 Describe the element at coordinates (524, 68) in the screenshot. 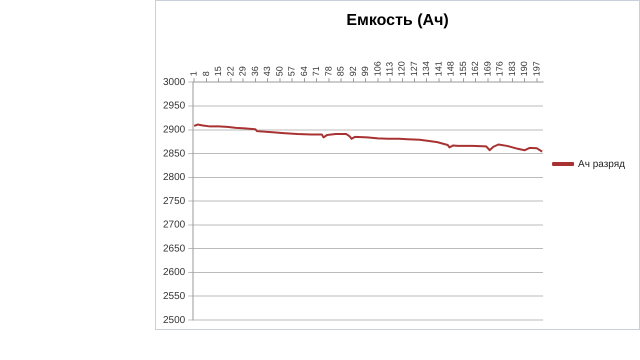

I see `x-tick-label: 190` at that location.